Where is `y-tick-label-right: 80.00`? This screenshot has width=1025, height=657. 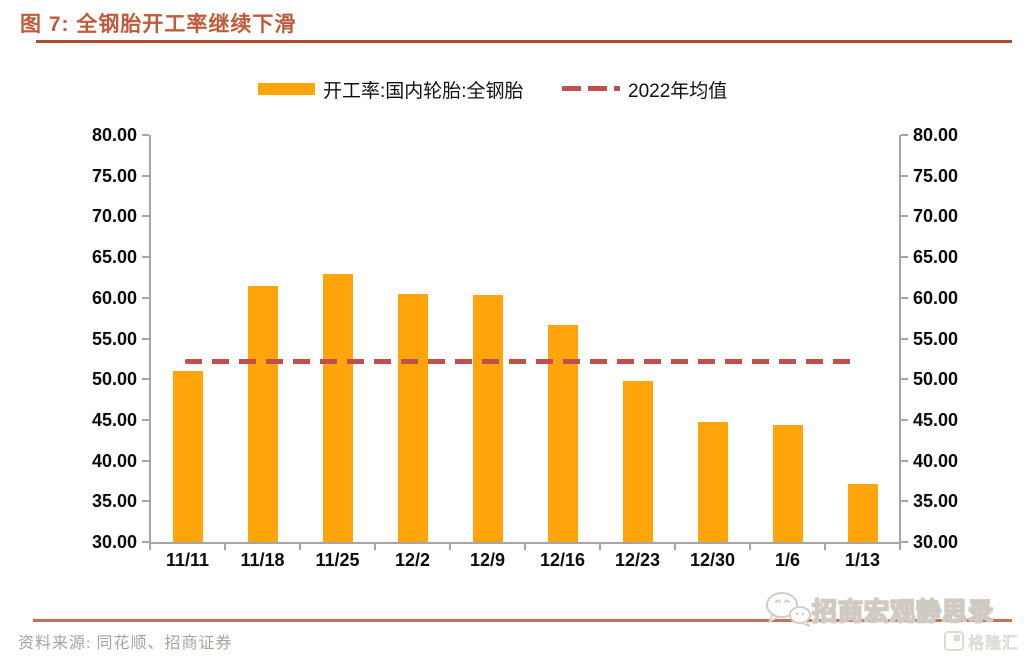 y-tick-label-right: 80.00 is located at coordinates (936, 135).